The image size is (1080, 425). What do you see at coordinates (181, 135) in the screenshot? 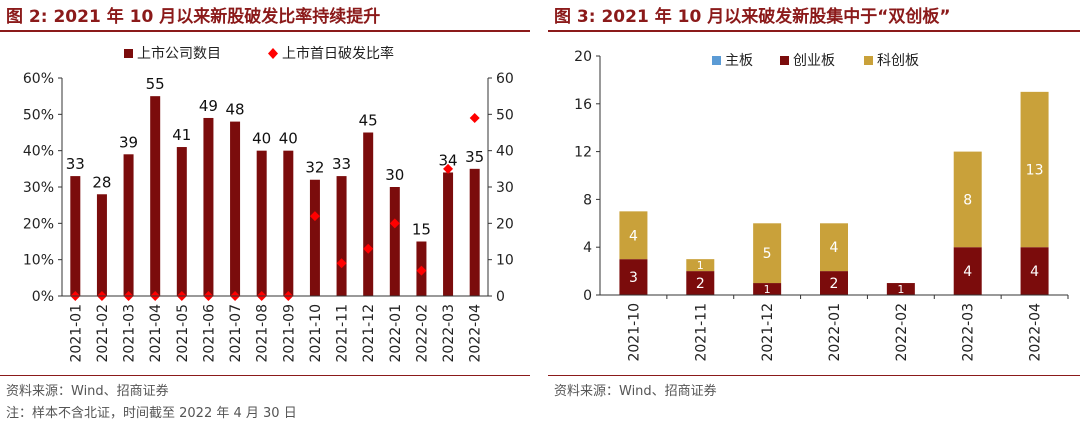
I see `bar-value-label: 41` at bounding box center [181, 135].